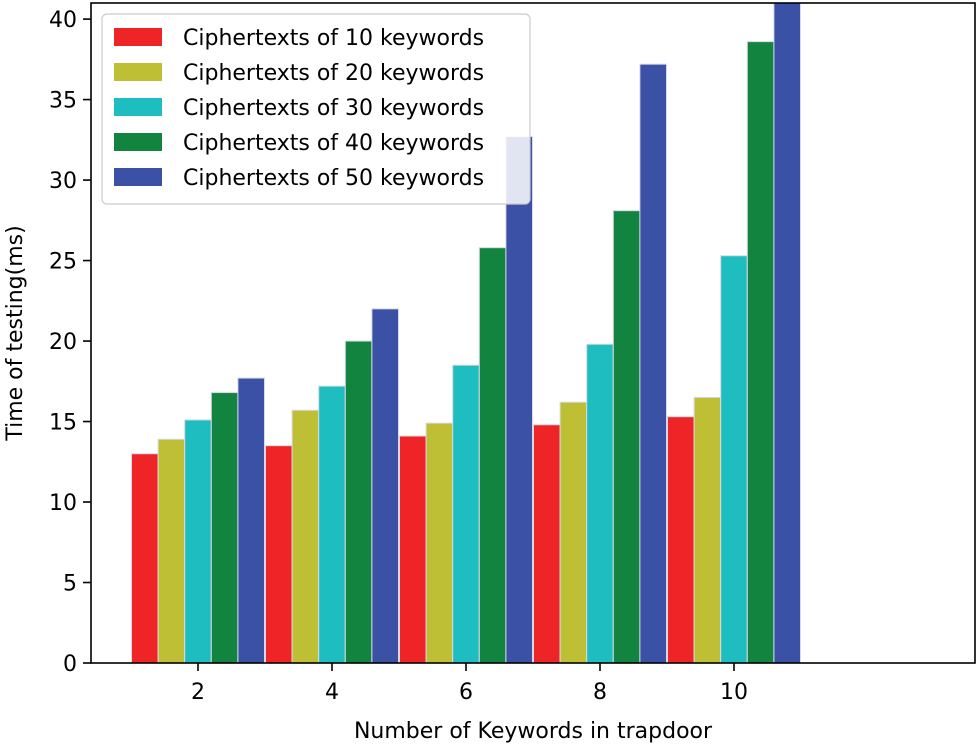 Image resolution: width=980 pixels, height=752 pixels. I want to click on y-tick-label: 10, so click(63, 503).